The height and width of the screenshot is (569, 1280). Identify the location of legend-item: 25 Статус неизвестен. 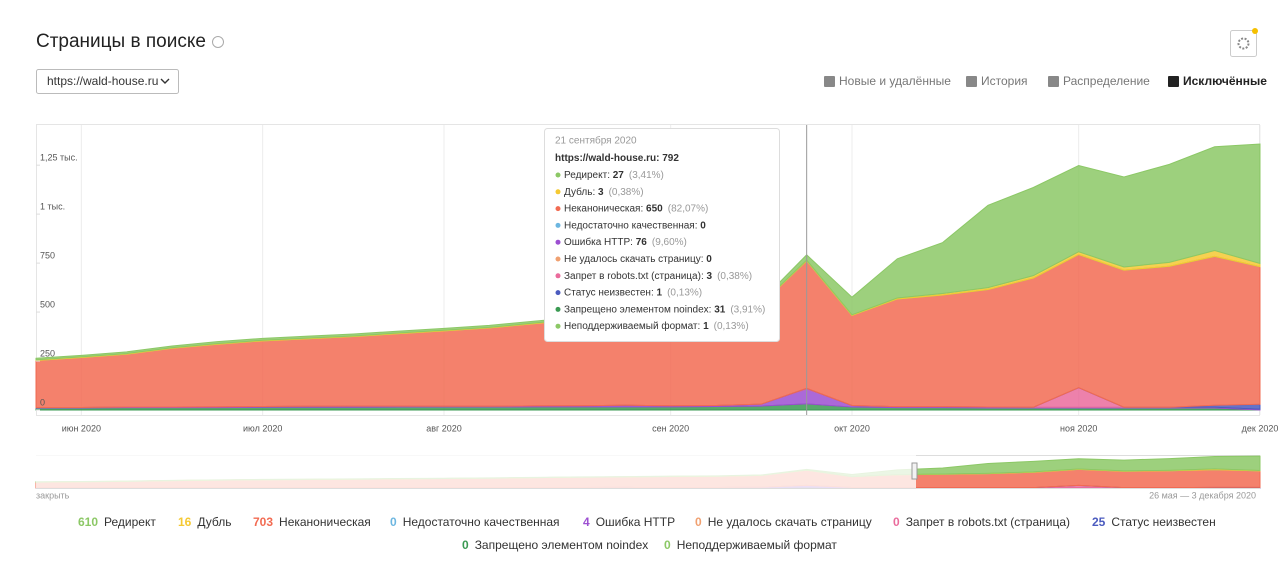
(1154, 522).